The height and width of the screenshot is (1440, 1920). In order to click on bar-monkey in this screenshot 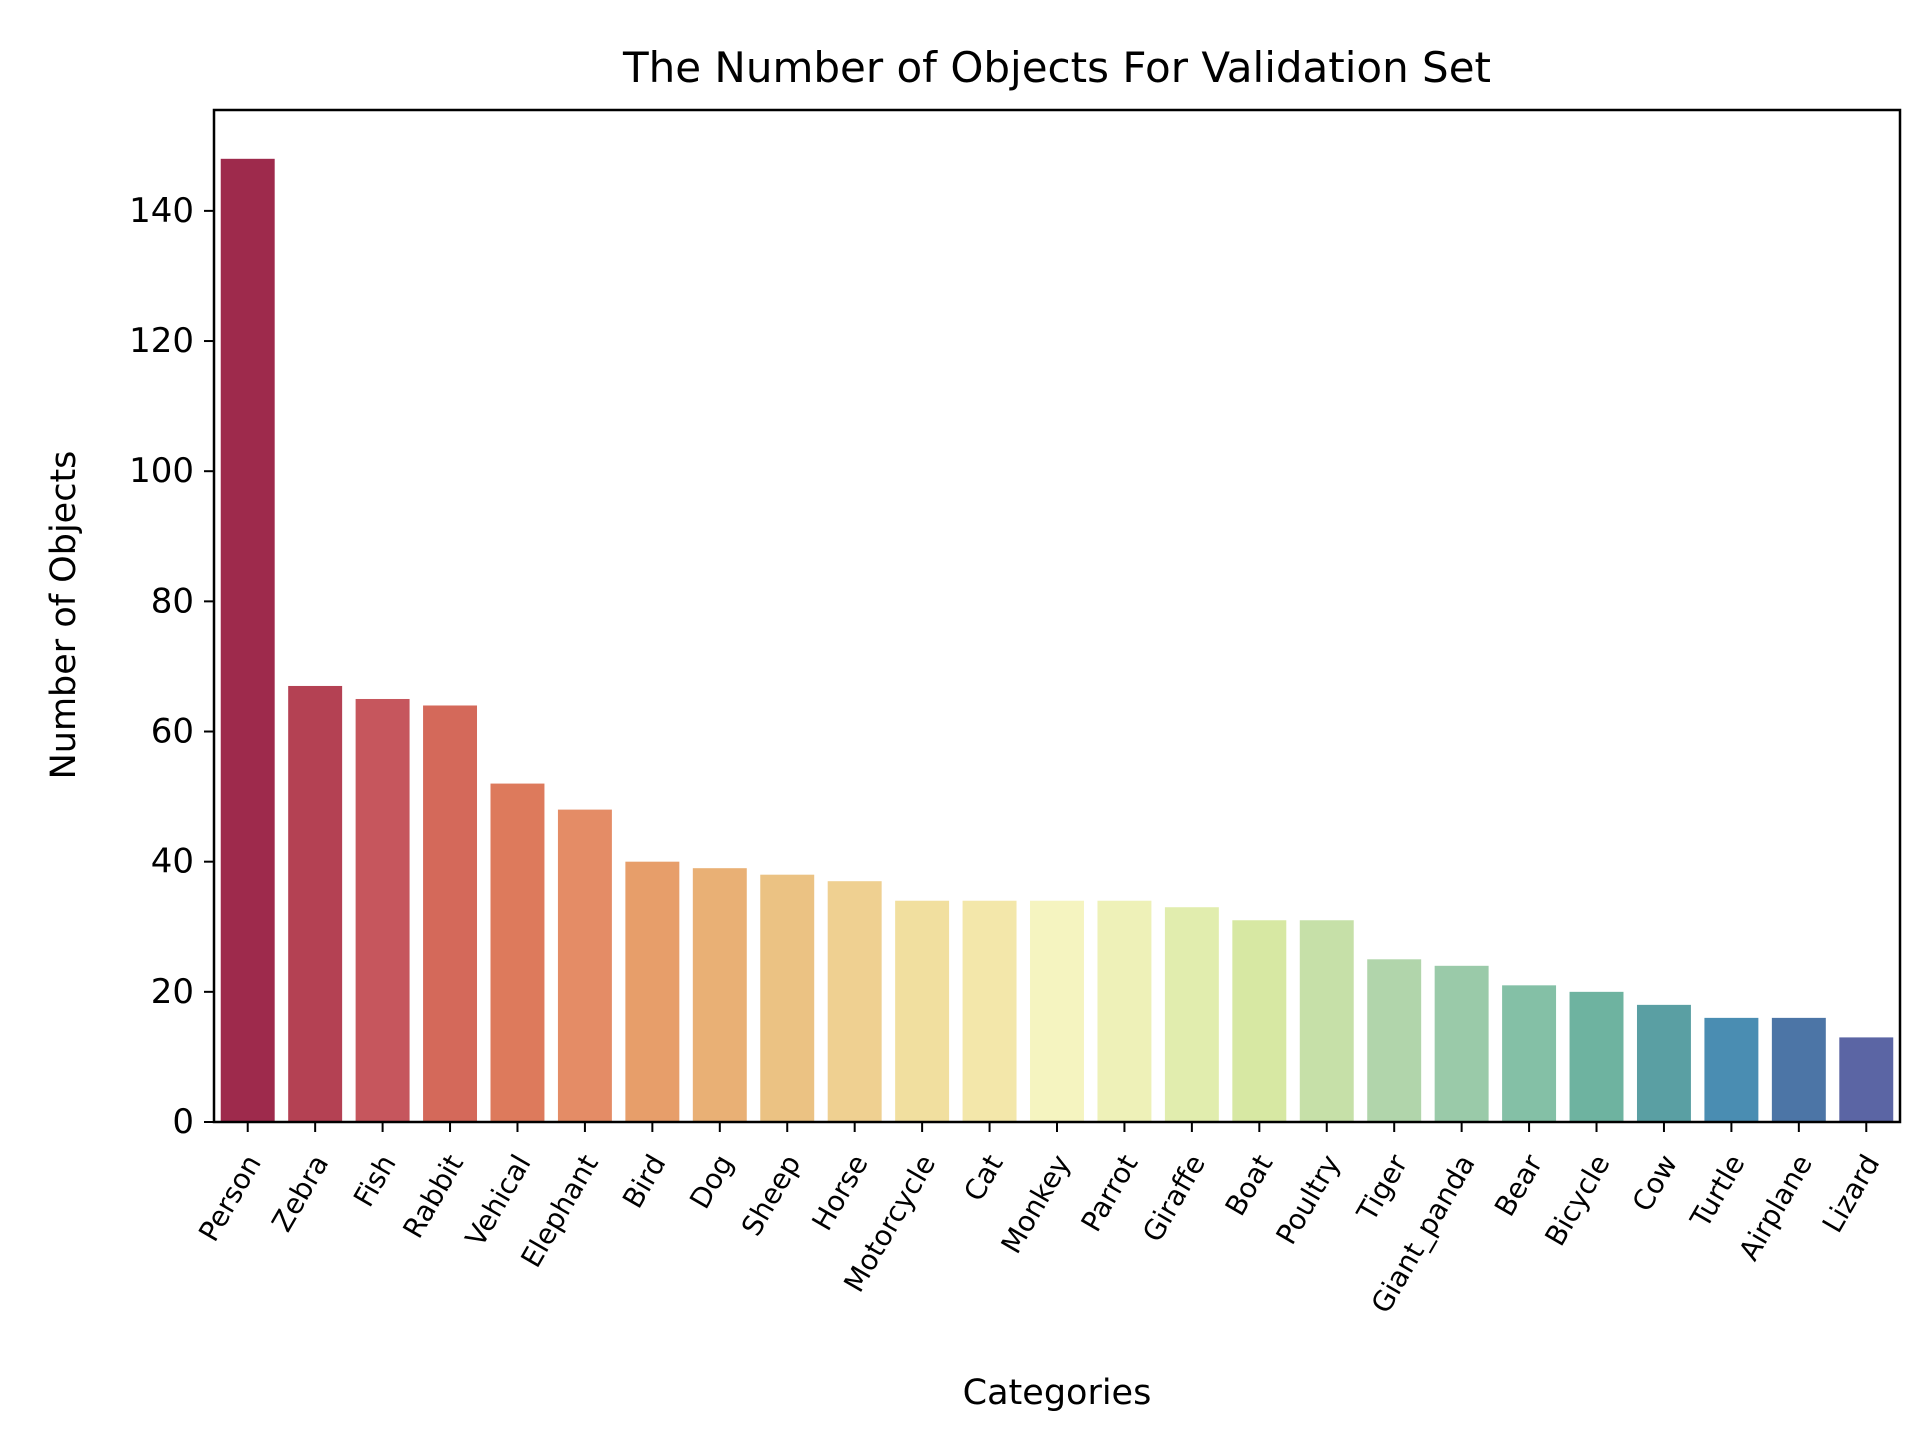, I will do `click(1057, 1011)`.